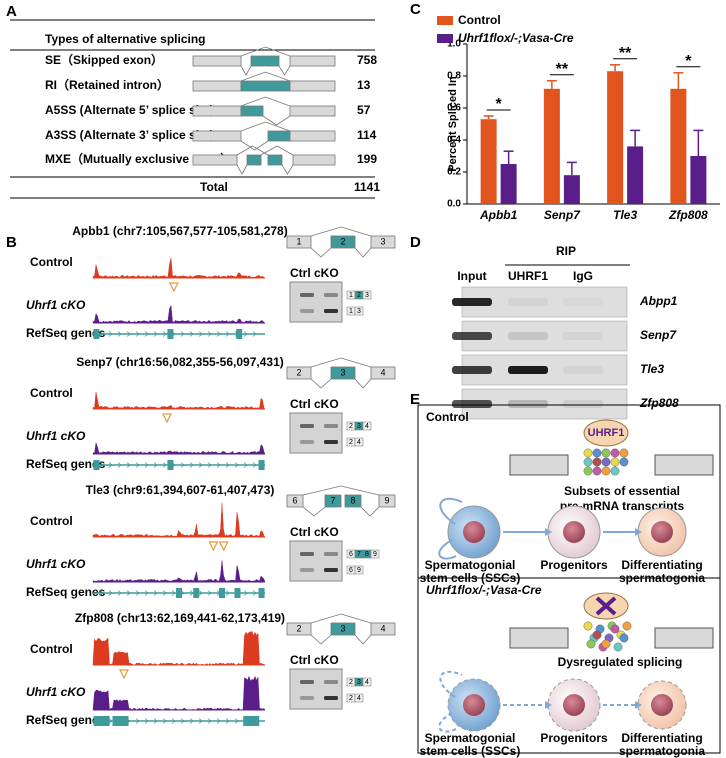 The height and width of the screenshot is (758, 726). Describe the element at coordinates (51, 393) in the screenshot. I see `sample-label: Control` at that location.